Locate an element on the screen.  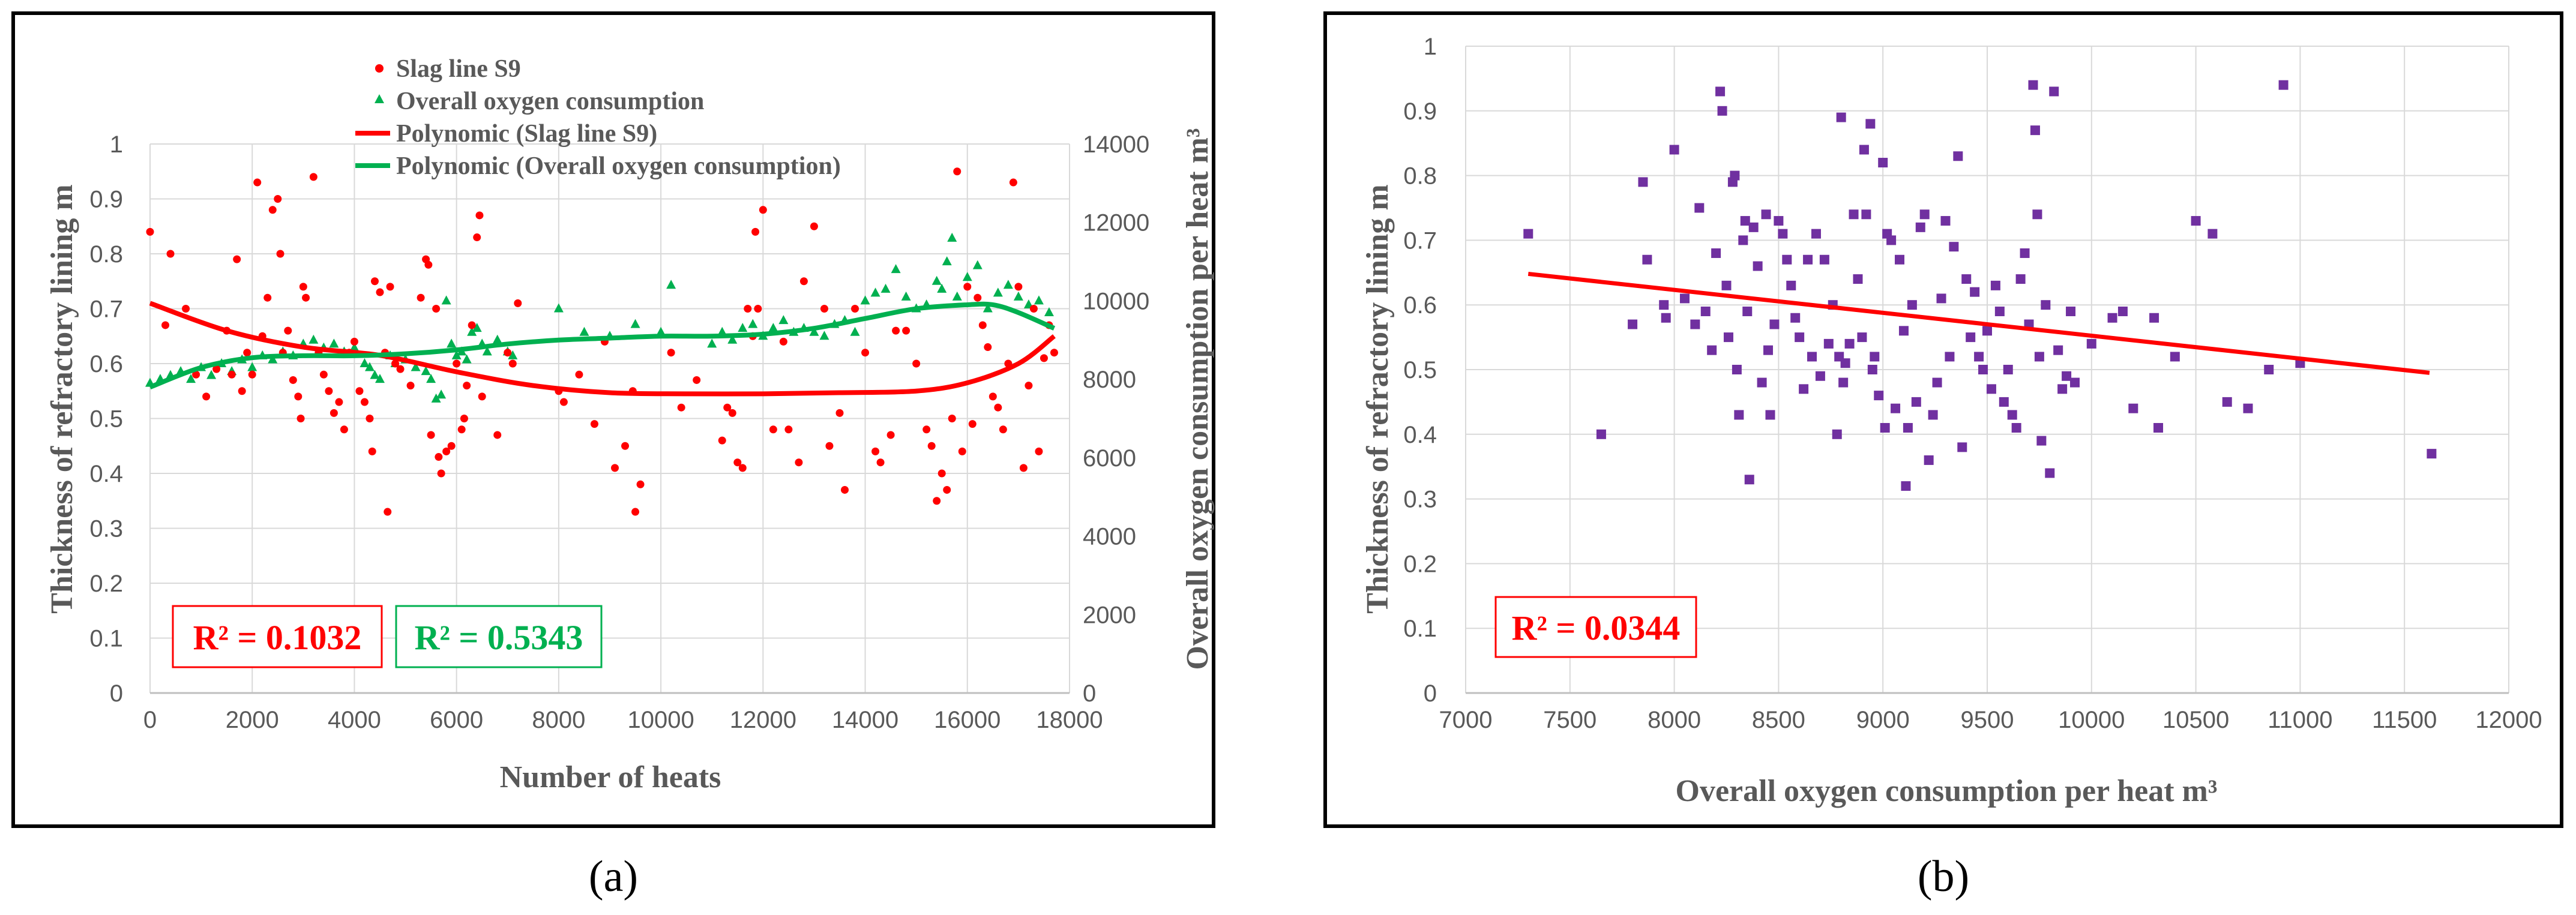
oxygen-trendline is located at coordinates (602, 345).